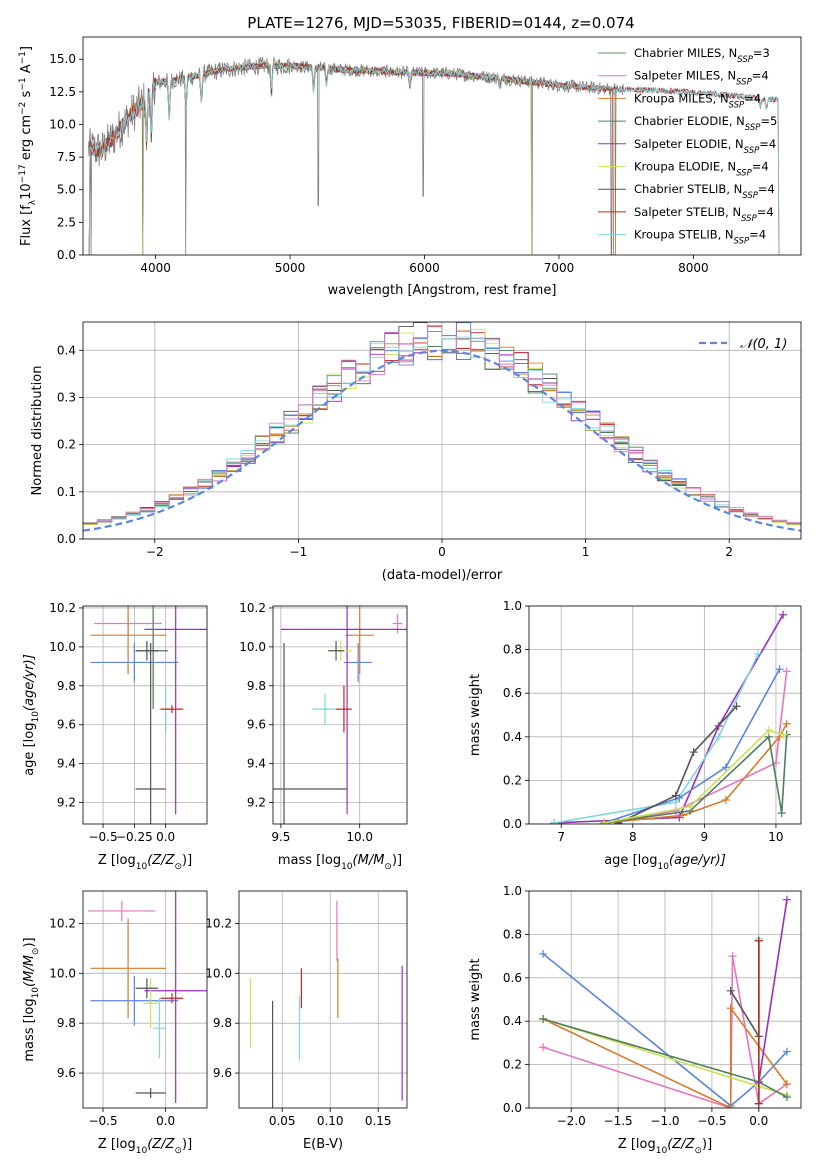  Describe the element at coordinates (685, 167) in the screenshot. I see `label-part: Kroupa ELODIE, N` at that location.